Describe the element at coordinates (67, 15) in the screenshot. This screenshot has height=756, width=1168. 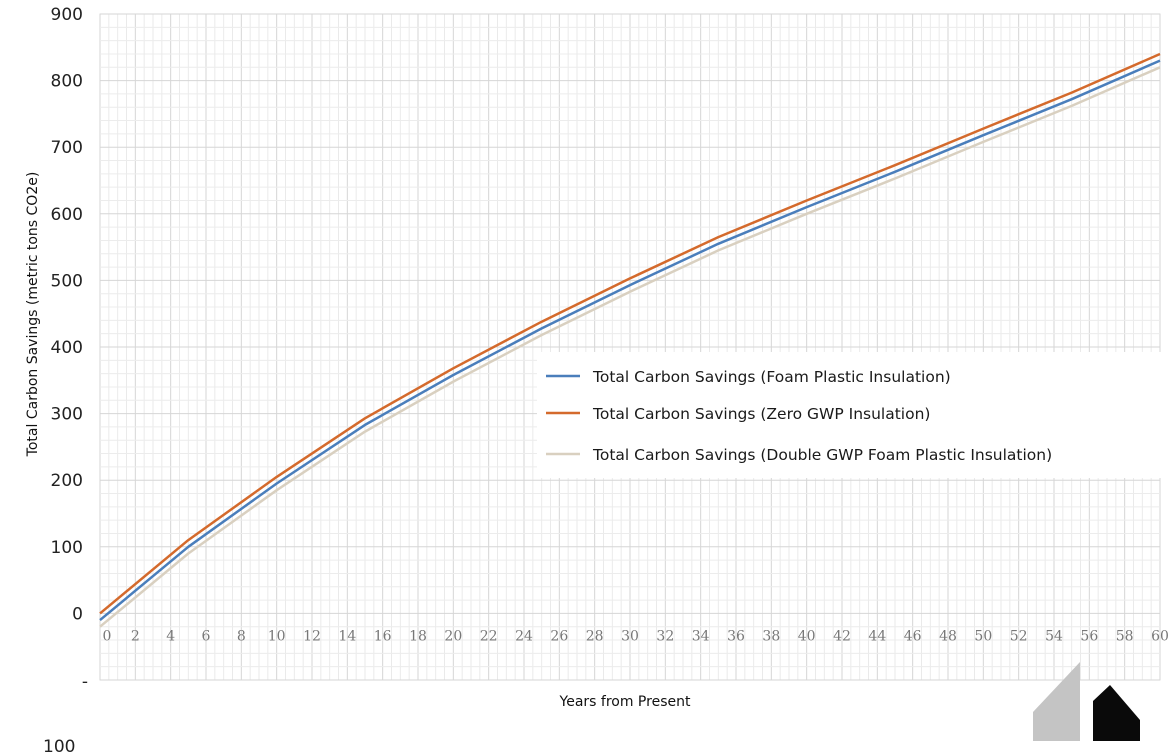
I see `y-tick-label: 900` at that location.